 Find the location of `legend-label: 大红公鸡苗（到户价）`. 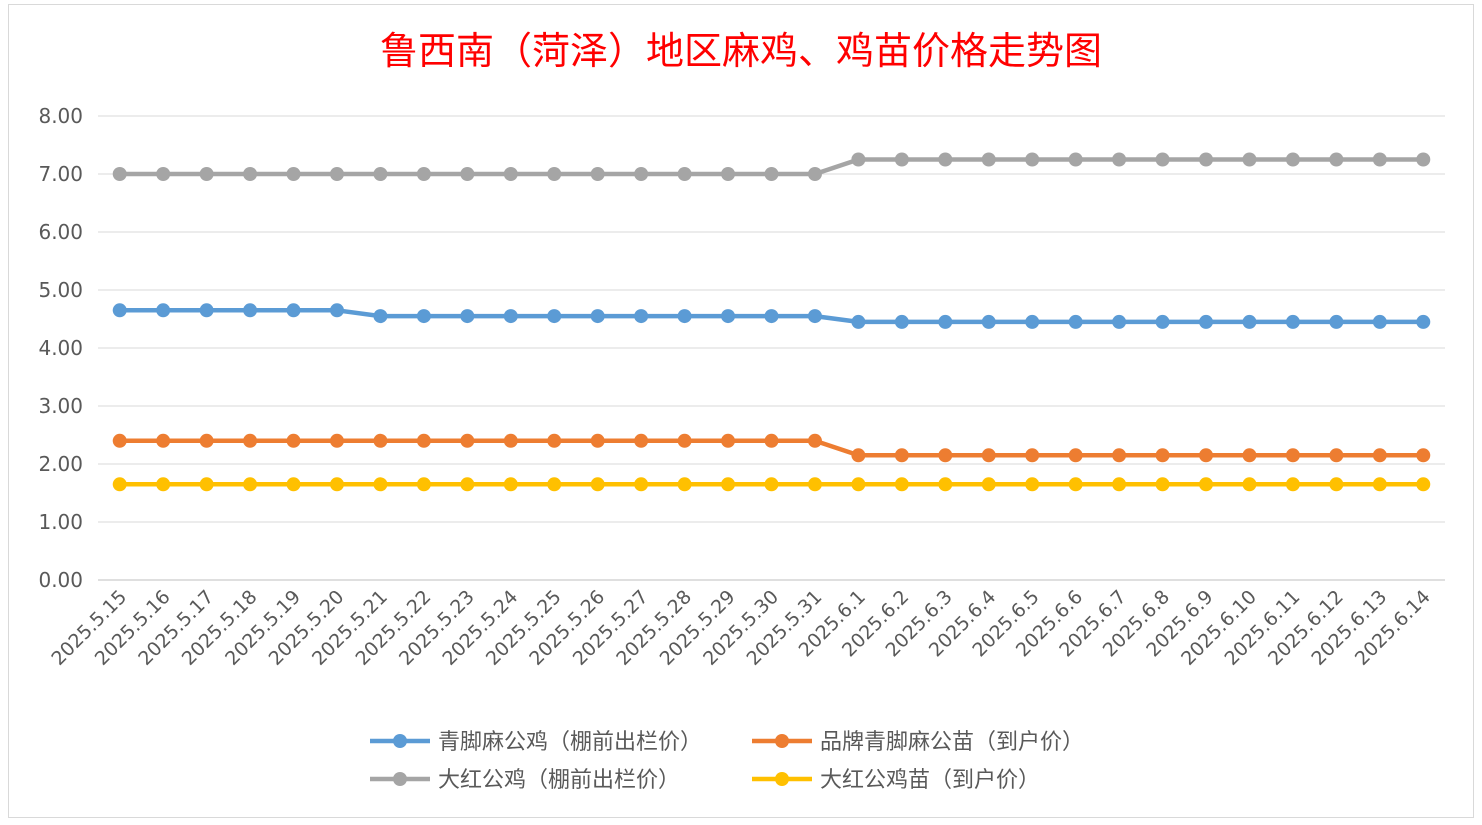

legend-label: 大红公鸡苗（到户价） is located at coordinates (930, 780).